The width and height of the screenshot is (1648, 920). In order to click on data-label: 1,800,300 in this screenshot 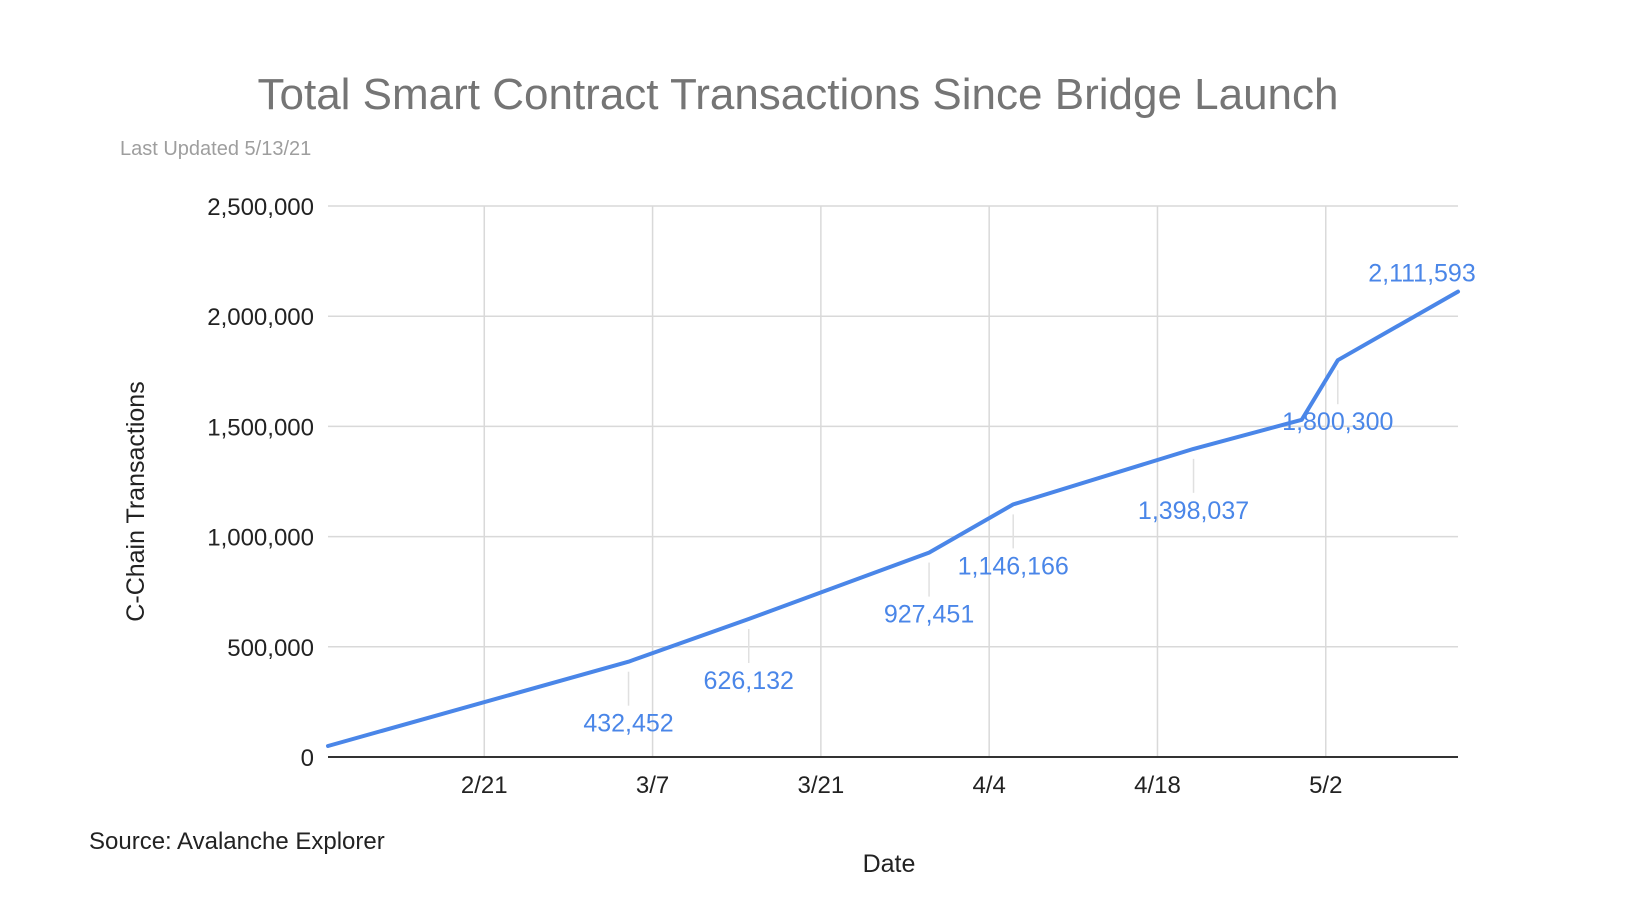, I will do `click(1337, 422)`.